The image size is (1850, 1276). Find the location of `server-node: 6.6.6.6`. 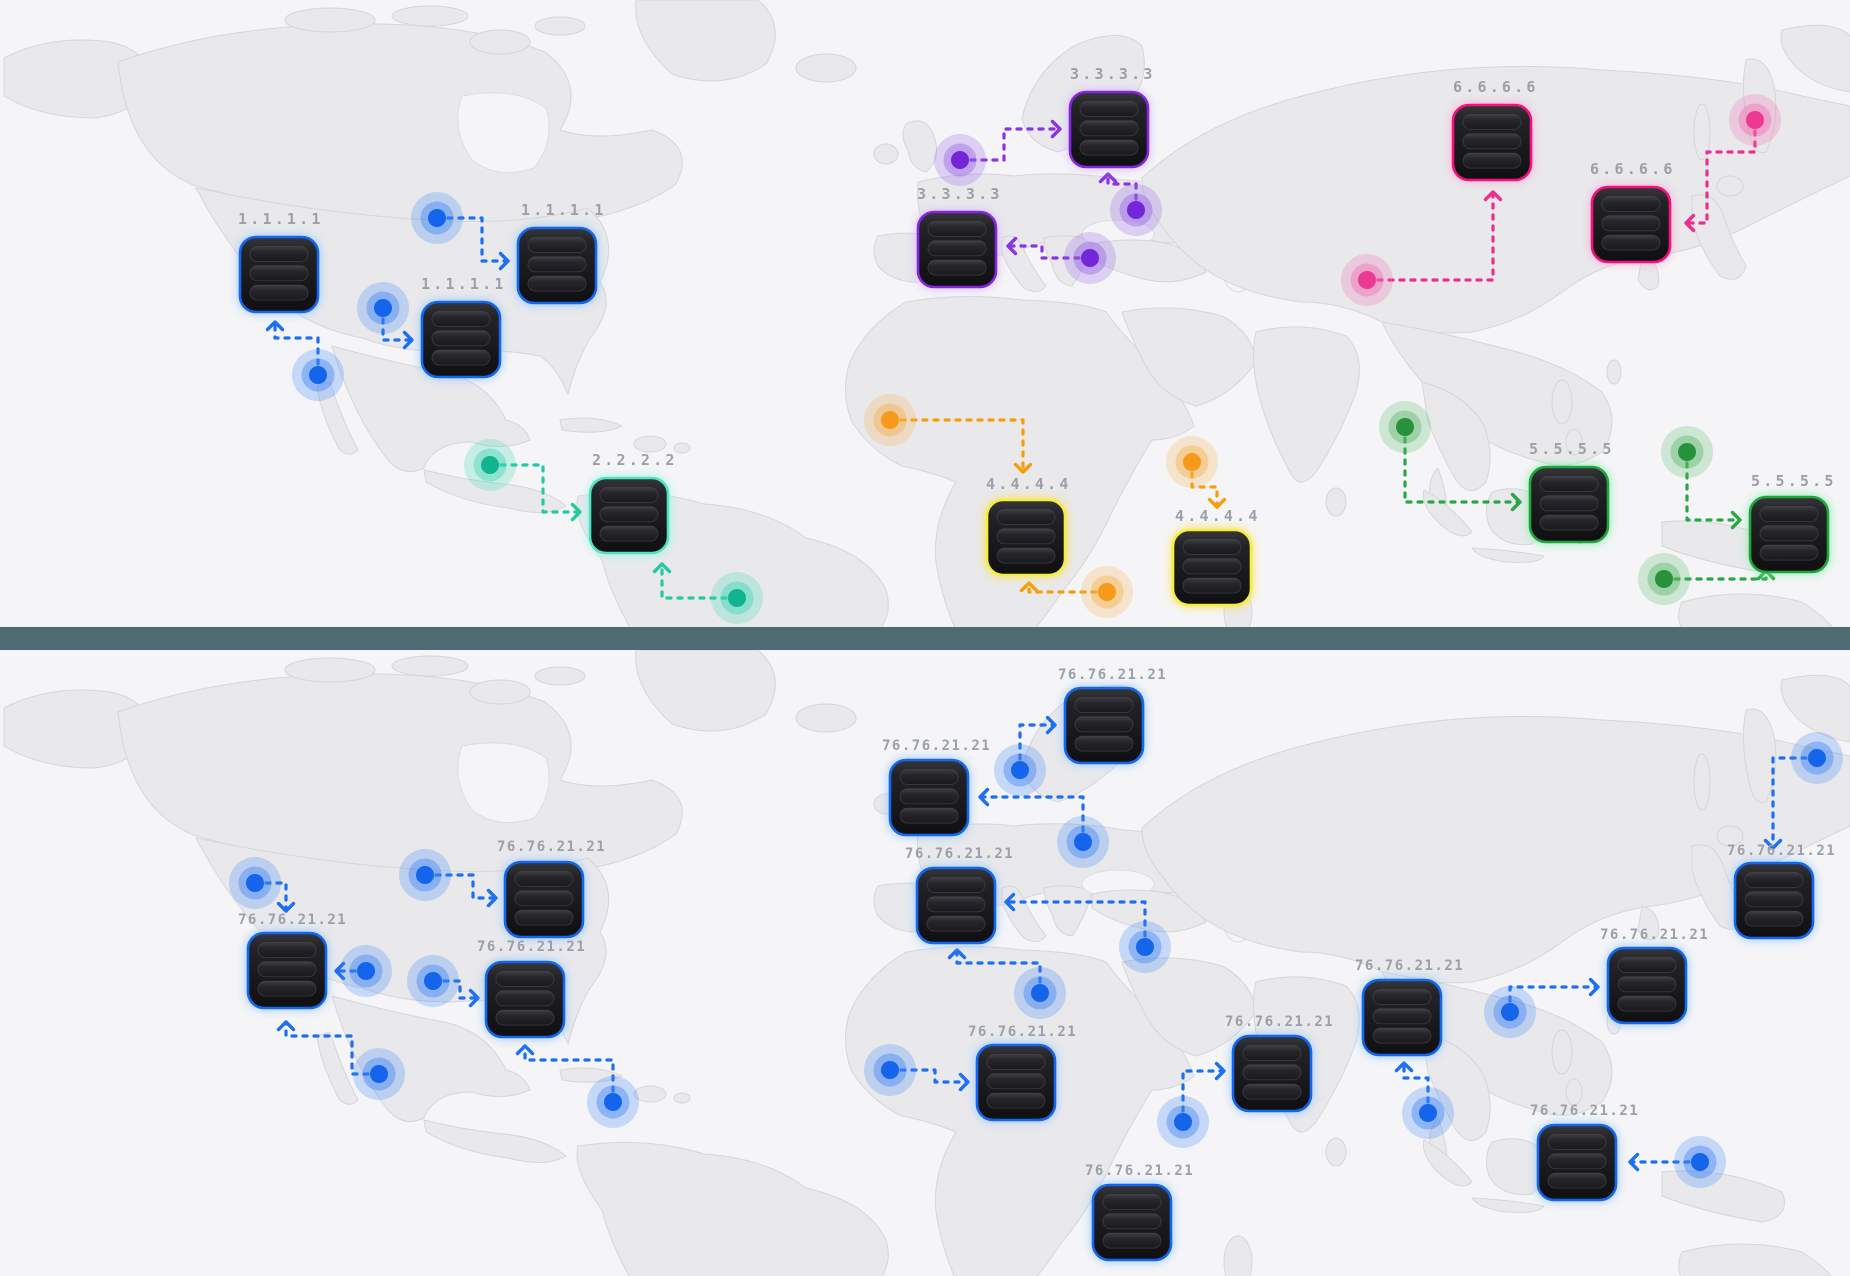

server-node: 6.6.6.6 is located at coordinates (1633, 212).